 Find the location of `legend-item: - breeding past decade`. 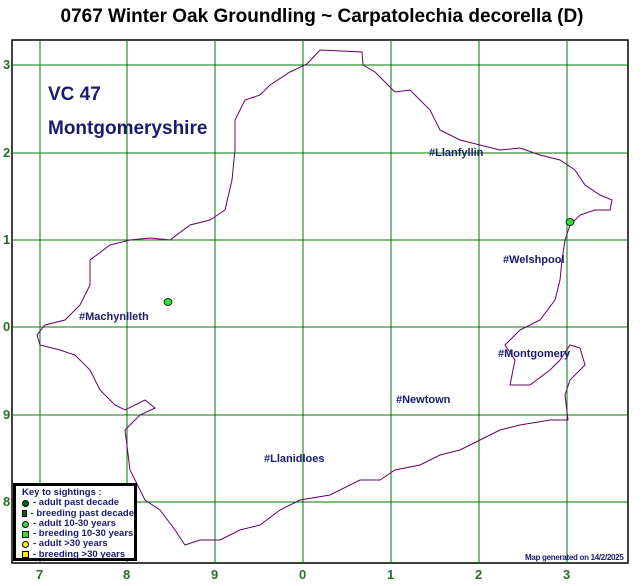

legend-item: - breeding past decade is located at coordinates (78, 513).